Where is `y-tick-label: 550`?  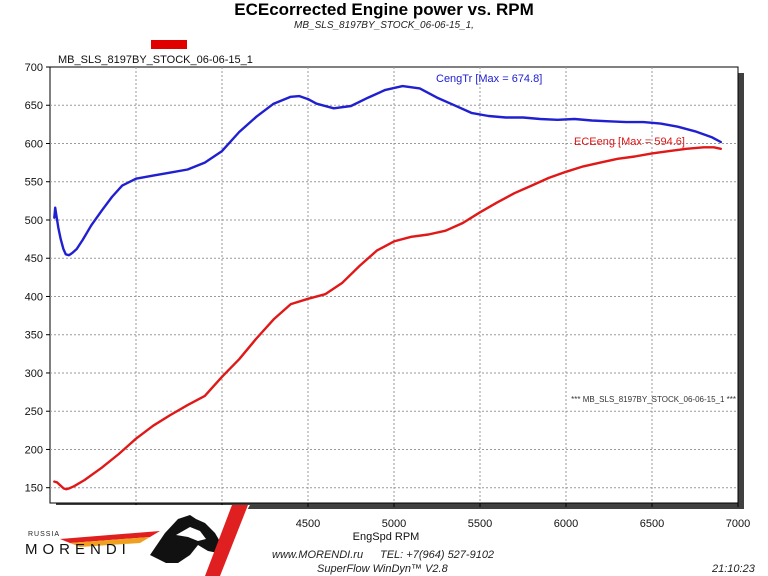 y-tick-label: 550 is located at coordinates (34, 183).